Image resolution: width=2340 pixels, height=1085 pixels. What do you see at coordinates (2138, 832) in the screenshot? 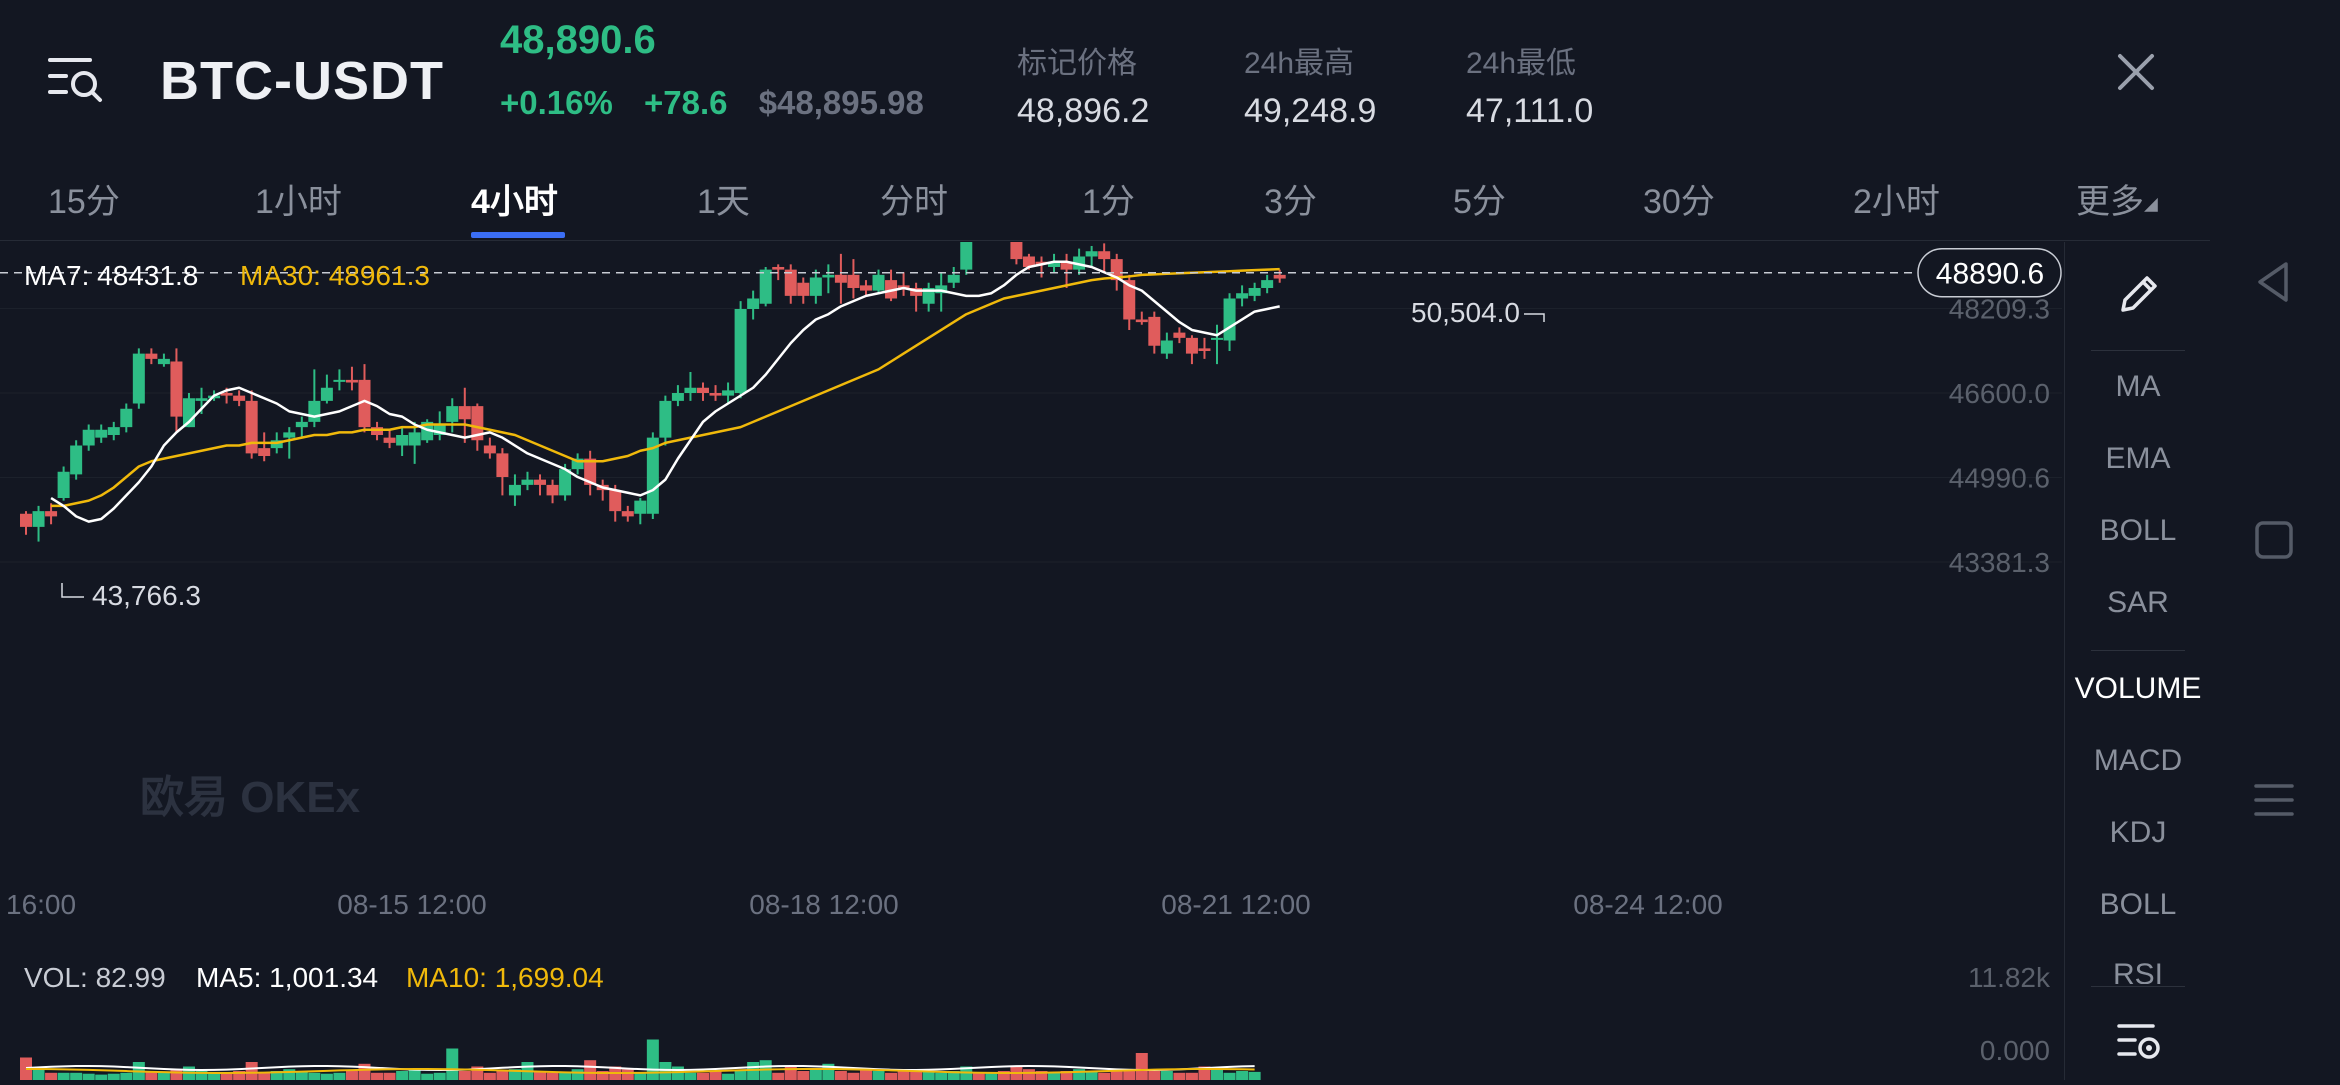
I see `indicator-kdj: KDJ` at bounding box center [2138, 832].